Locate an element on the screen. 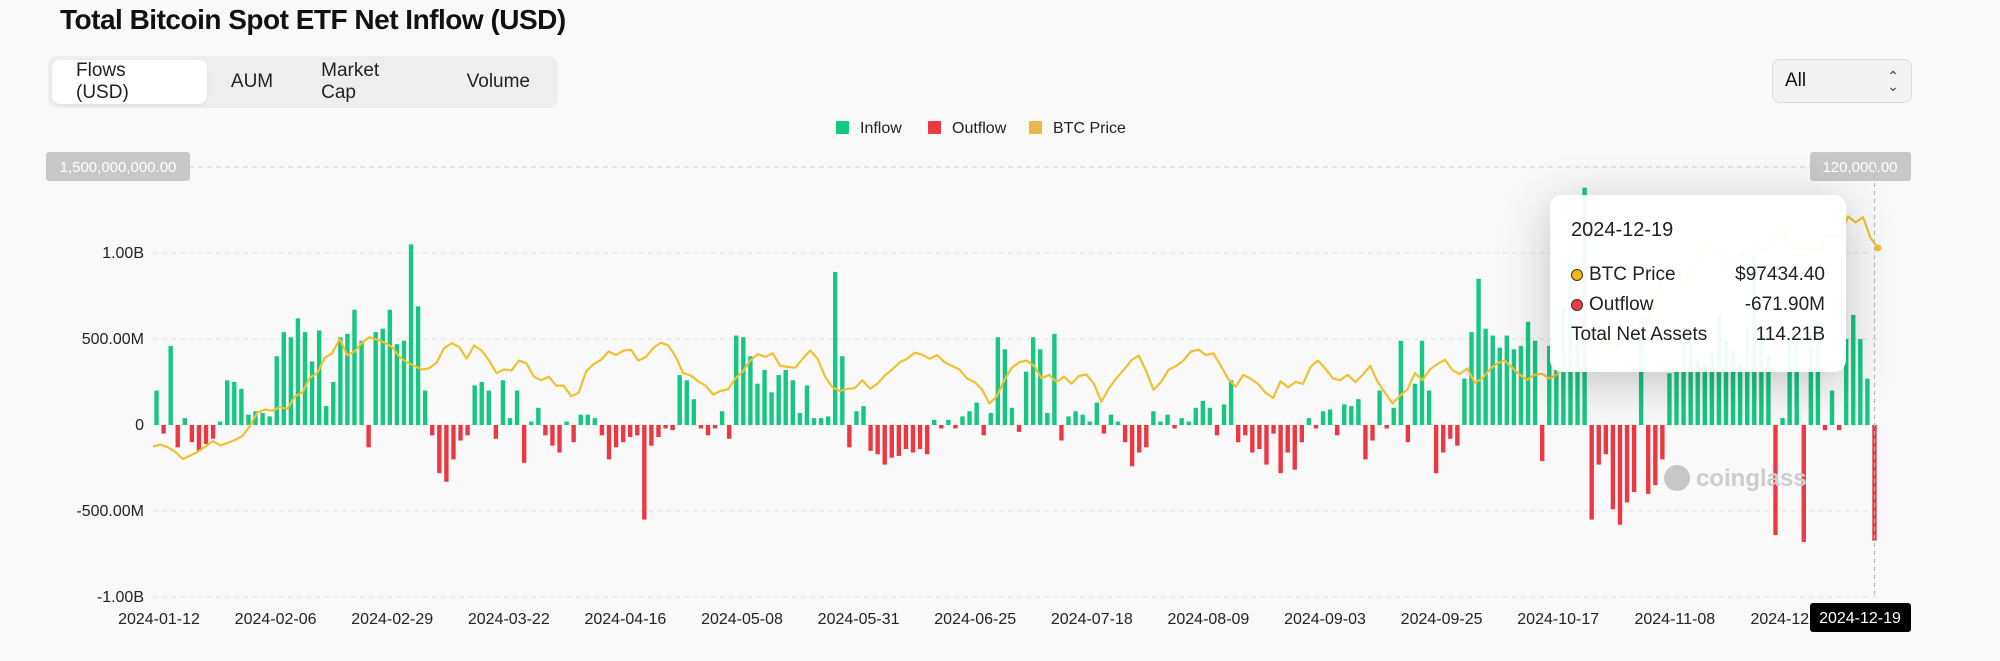 This screenshot has height=661, width=2000. x-tick-label: 2024-02-29 is located at coordinates (392, 619).